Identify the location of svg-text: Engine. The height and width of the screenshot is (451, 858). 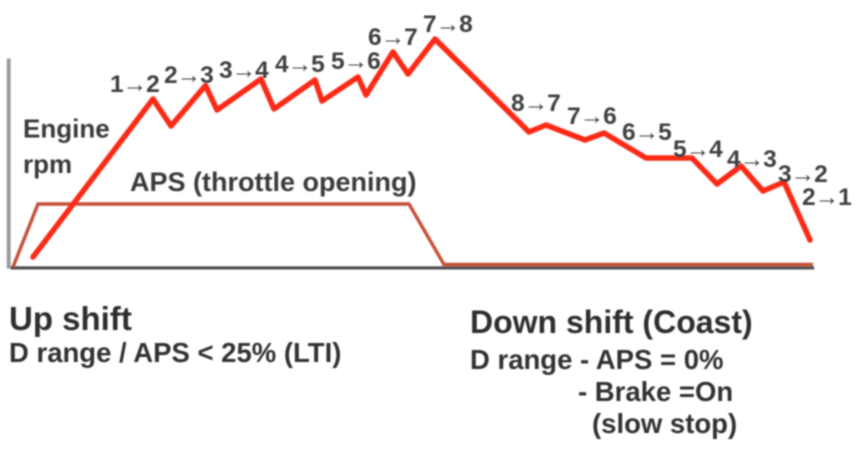
(66, 129).